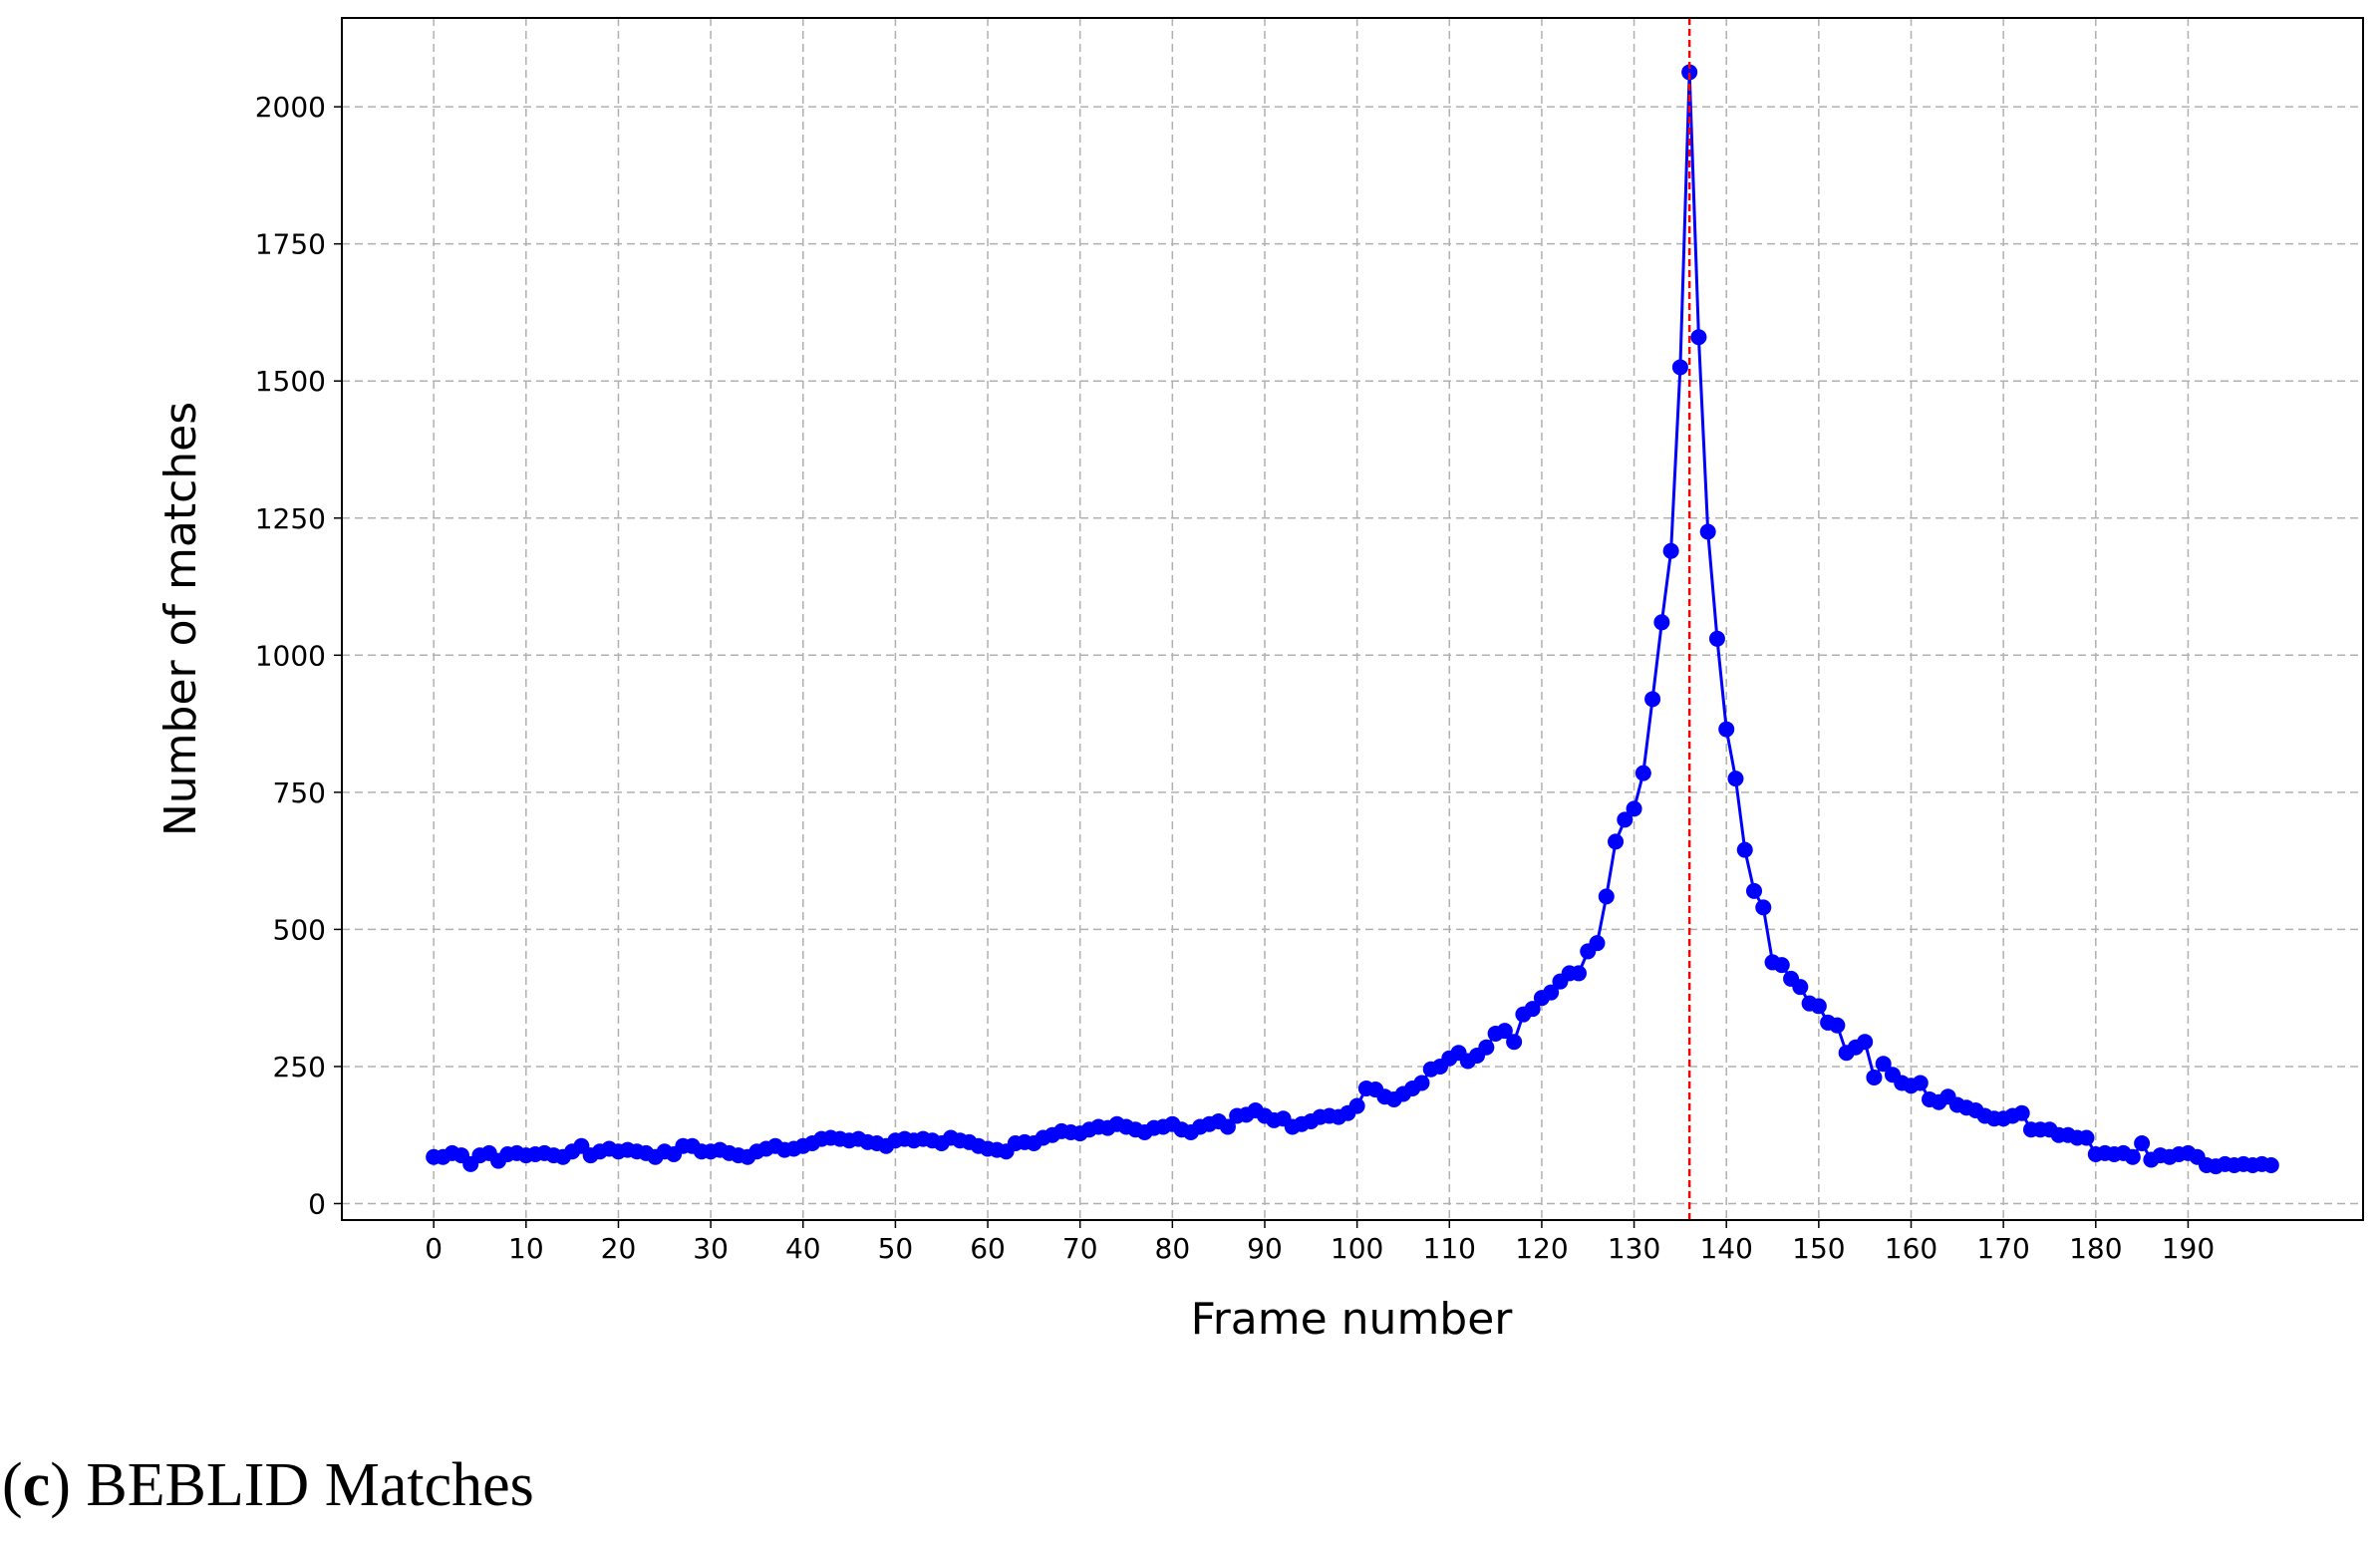  Describe the element at coordinates (803, 1248) in the screenshot. I see `x-tick-label: 40` at that location.